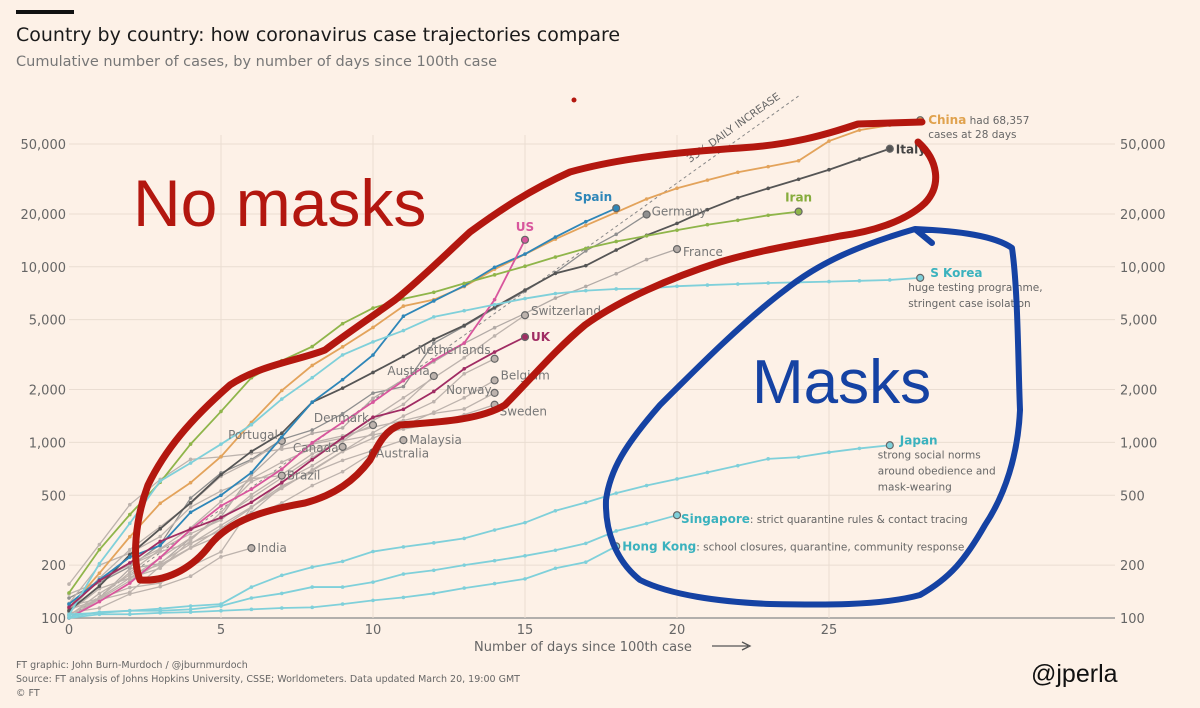  Describe the element at coordinates (798, 211) in the screenshot. I see `series-end-marker-iran` at that location.